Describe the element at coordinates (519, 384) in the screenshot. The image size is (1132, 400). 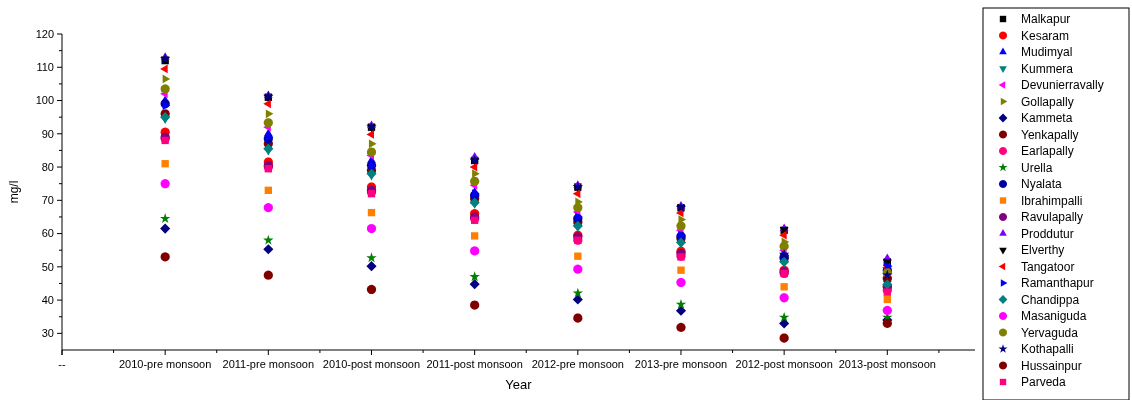
I see `x-axis-title: Year` at that location.